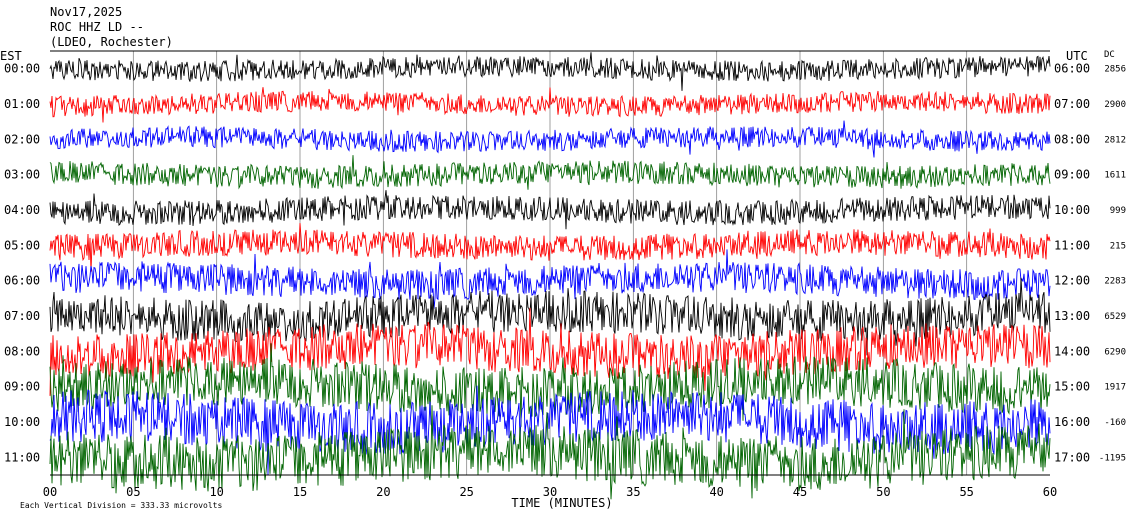  What do you see at coordinates (966, 492) in the screenshot?
I see `x-tick-label: 55` at bounding box center [966, 492].